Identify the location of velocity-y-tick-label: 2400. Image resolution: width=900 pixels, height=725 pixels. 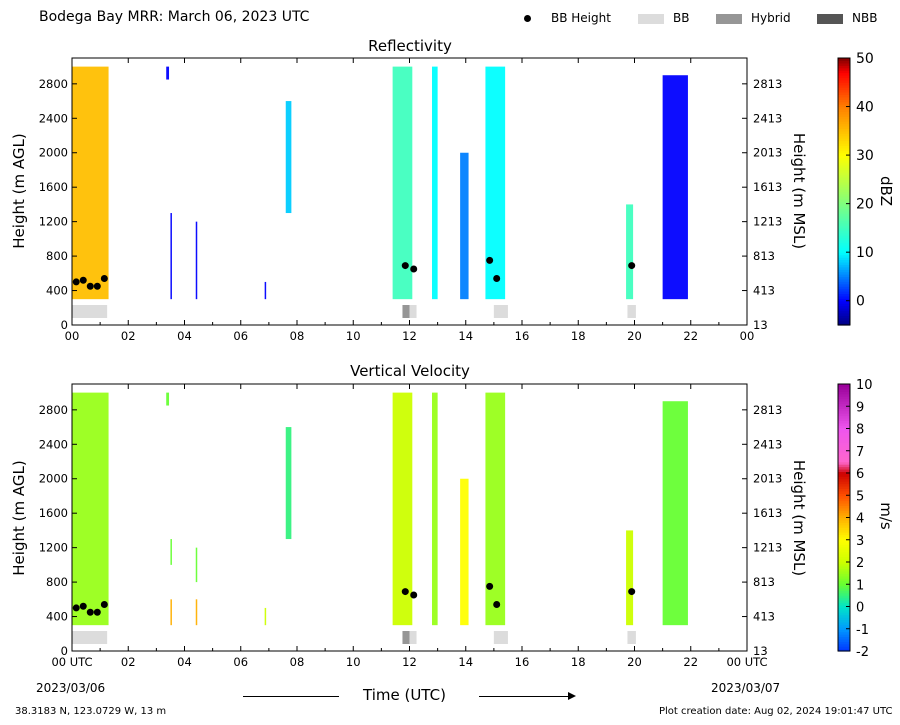
(53, 444).